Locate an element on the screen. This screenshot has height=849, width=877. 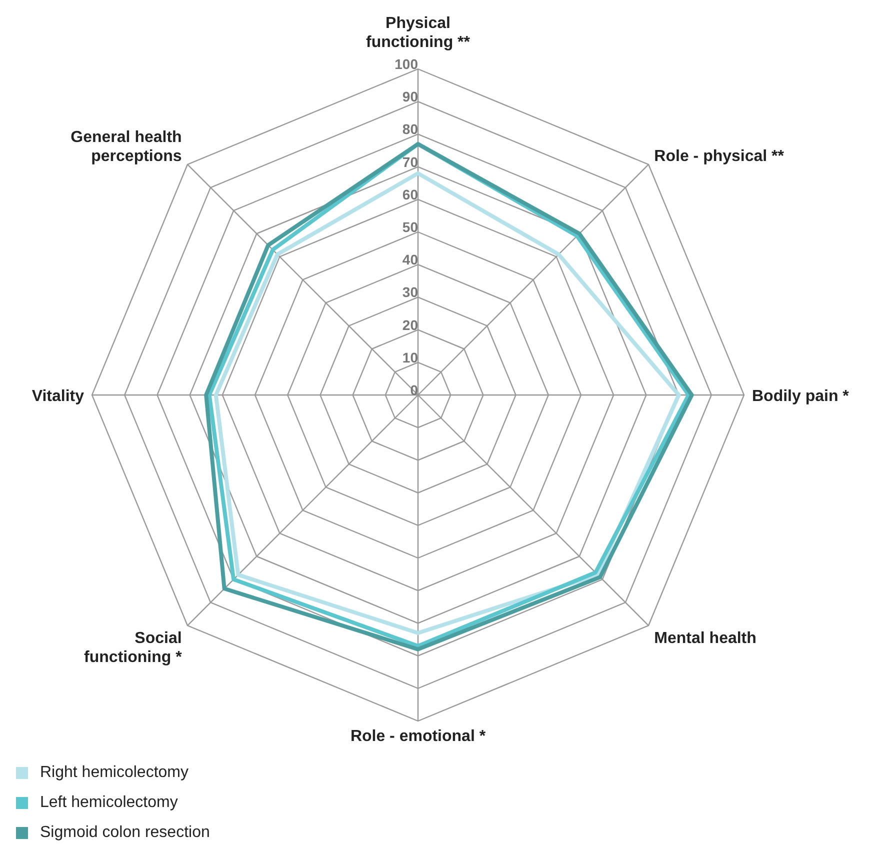
spoke-label: Social functioning * is located at coordinates (133, 648).